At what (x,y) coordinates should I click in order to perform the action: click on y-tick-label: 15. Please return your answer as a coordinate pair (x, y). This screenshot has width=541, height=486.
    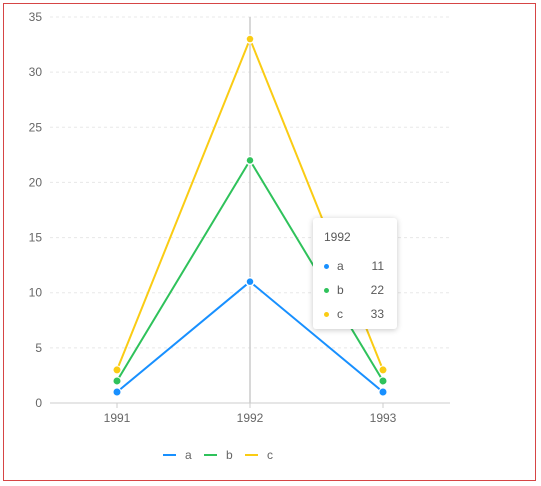
    Looking at the image, I should click on (36, 238).